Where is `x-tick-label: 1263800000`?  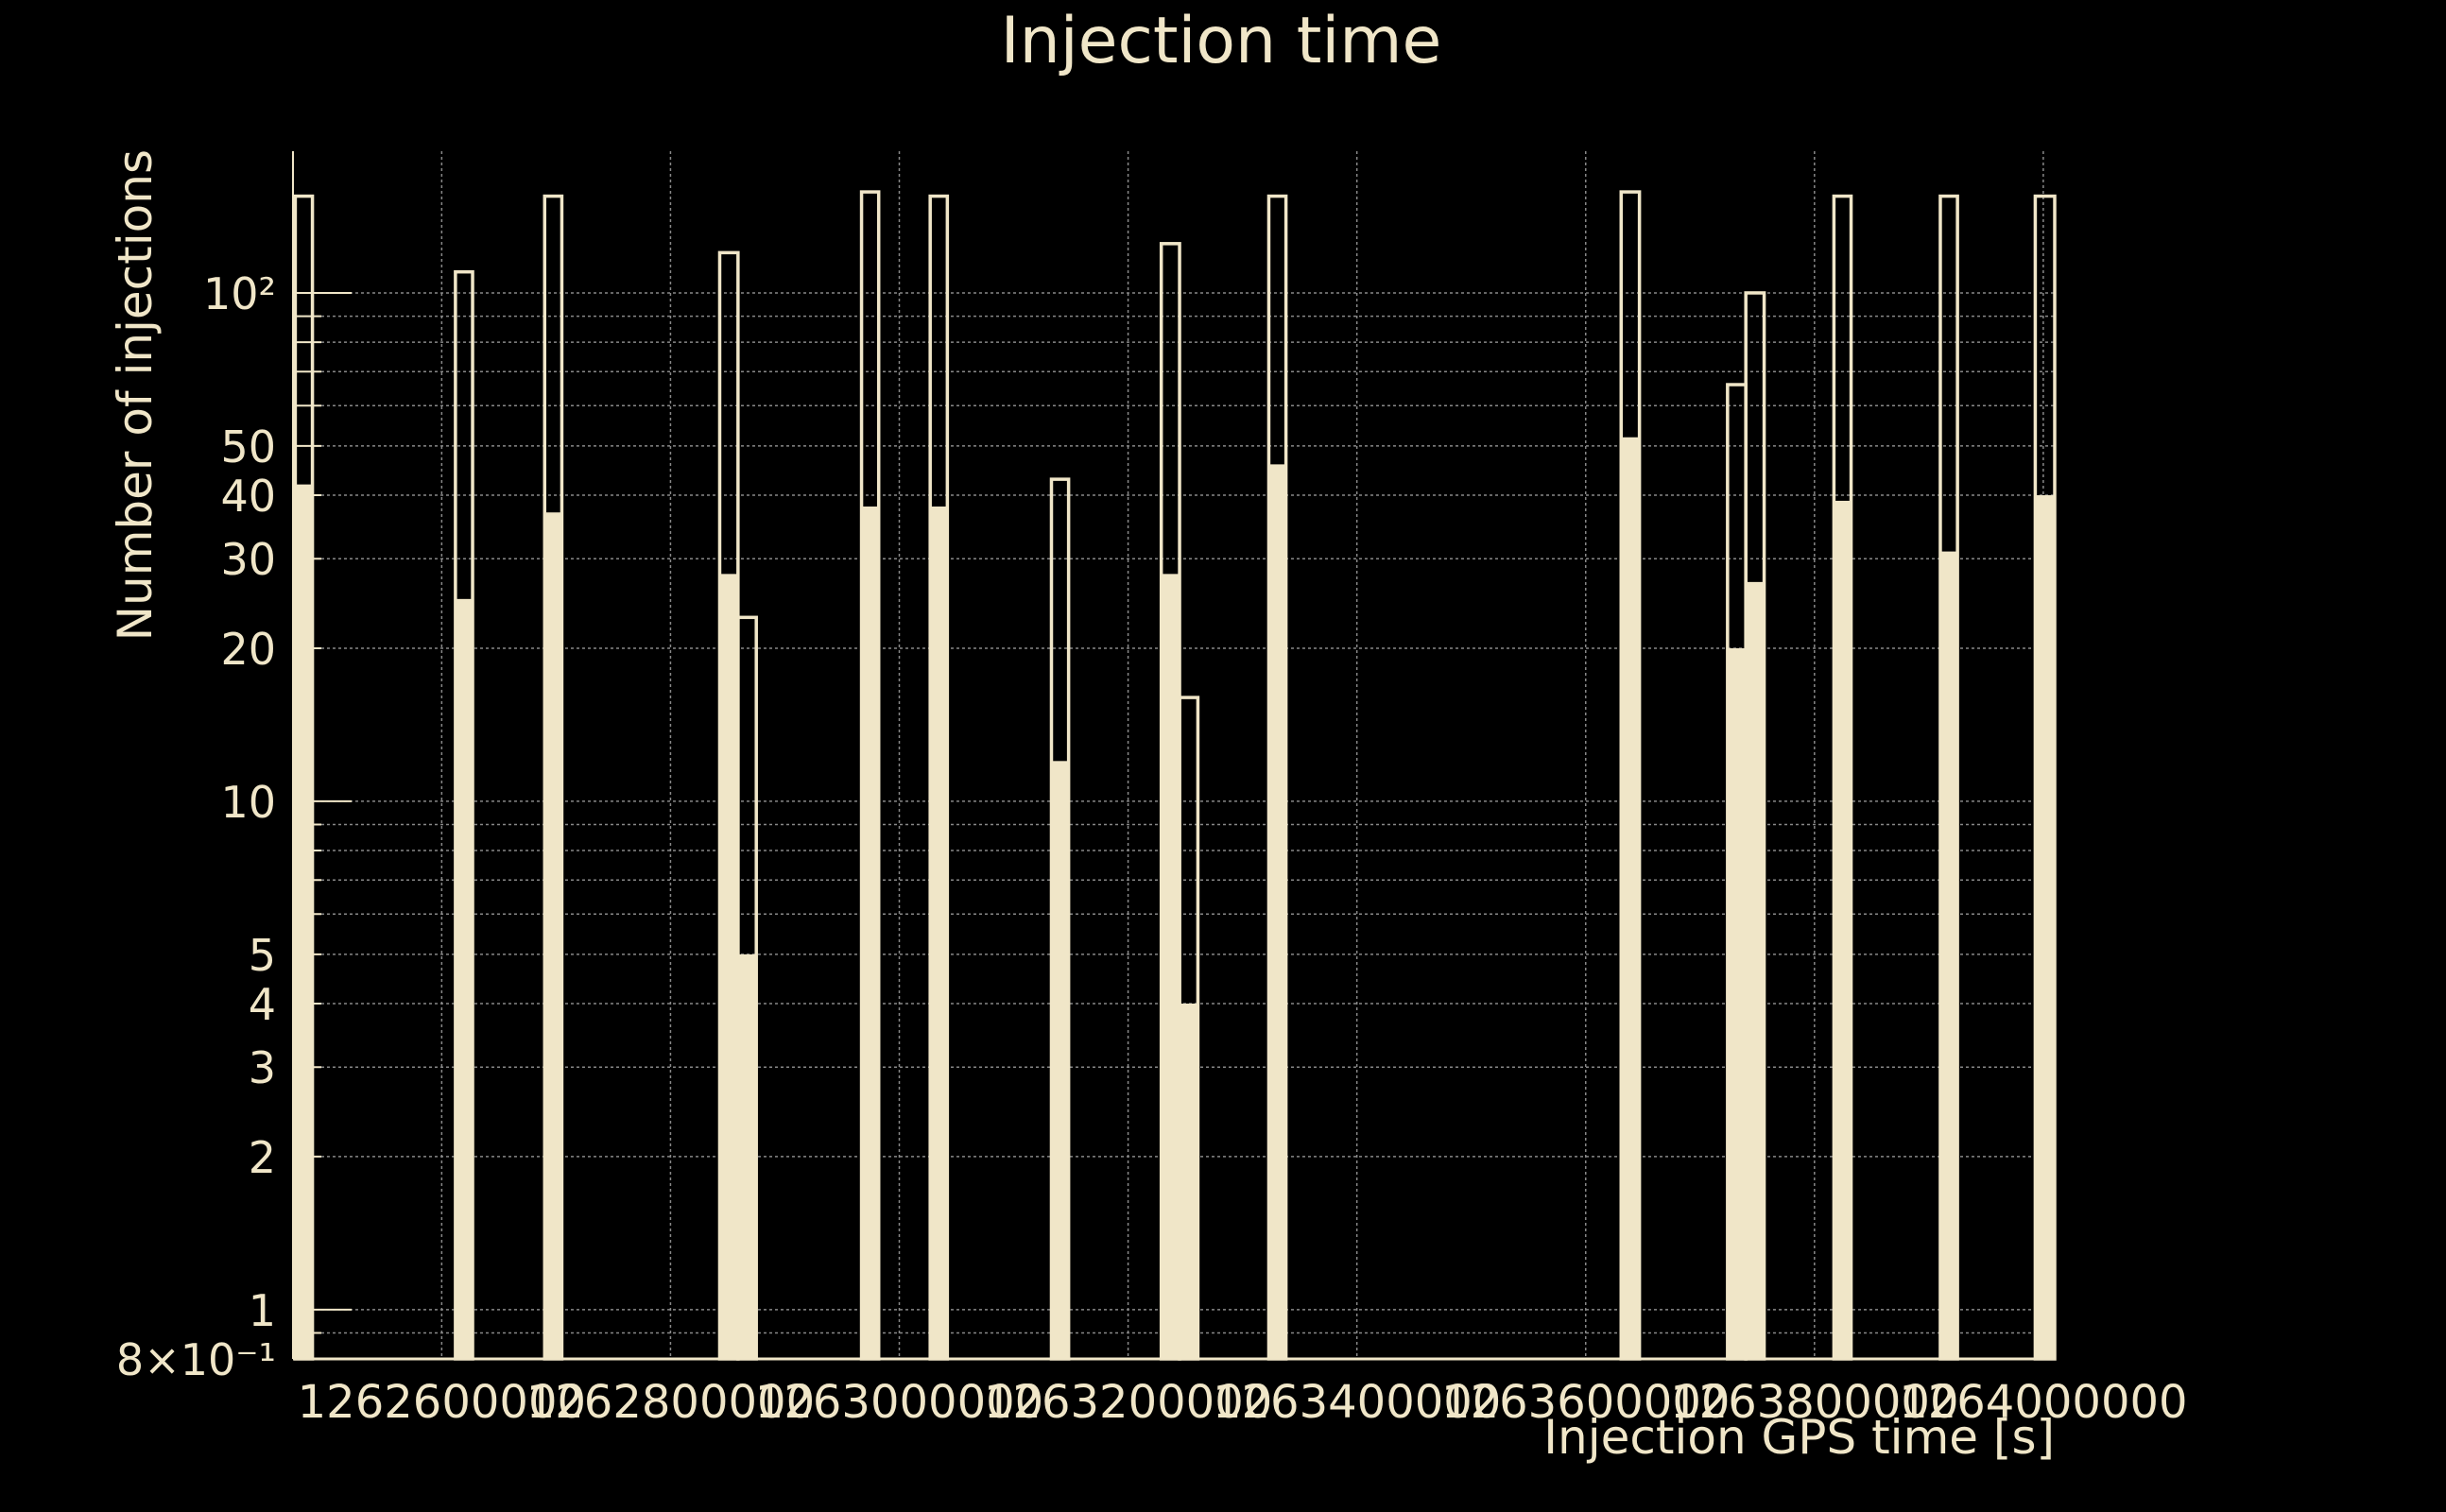 x-tick-label: 1263800000 is located at coordinates (1814, 1402).